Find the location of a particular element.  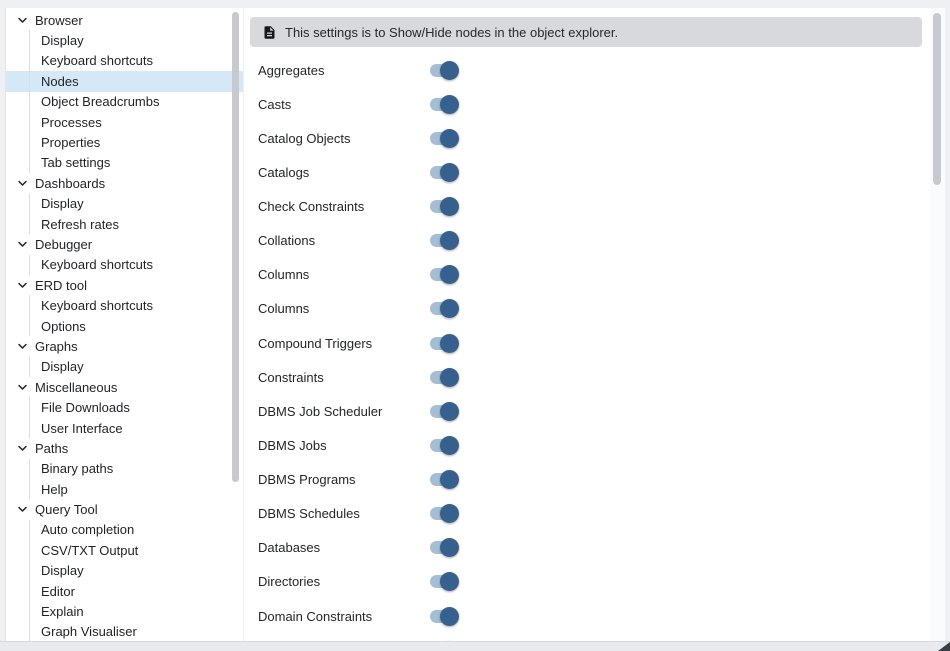

horizontal-scrollbar is located at coordinates (475, 646).